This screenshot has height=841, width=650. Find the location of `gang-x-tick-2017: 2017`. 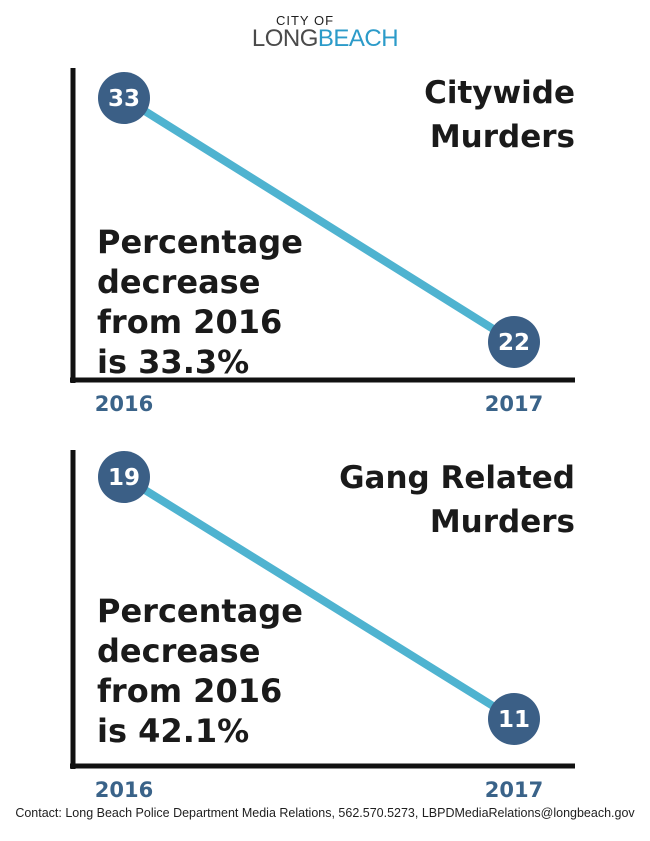

gang-x-tick-2017: 2017 is located at coordinates (514, 789).